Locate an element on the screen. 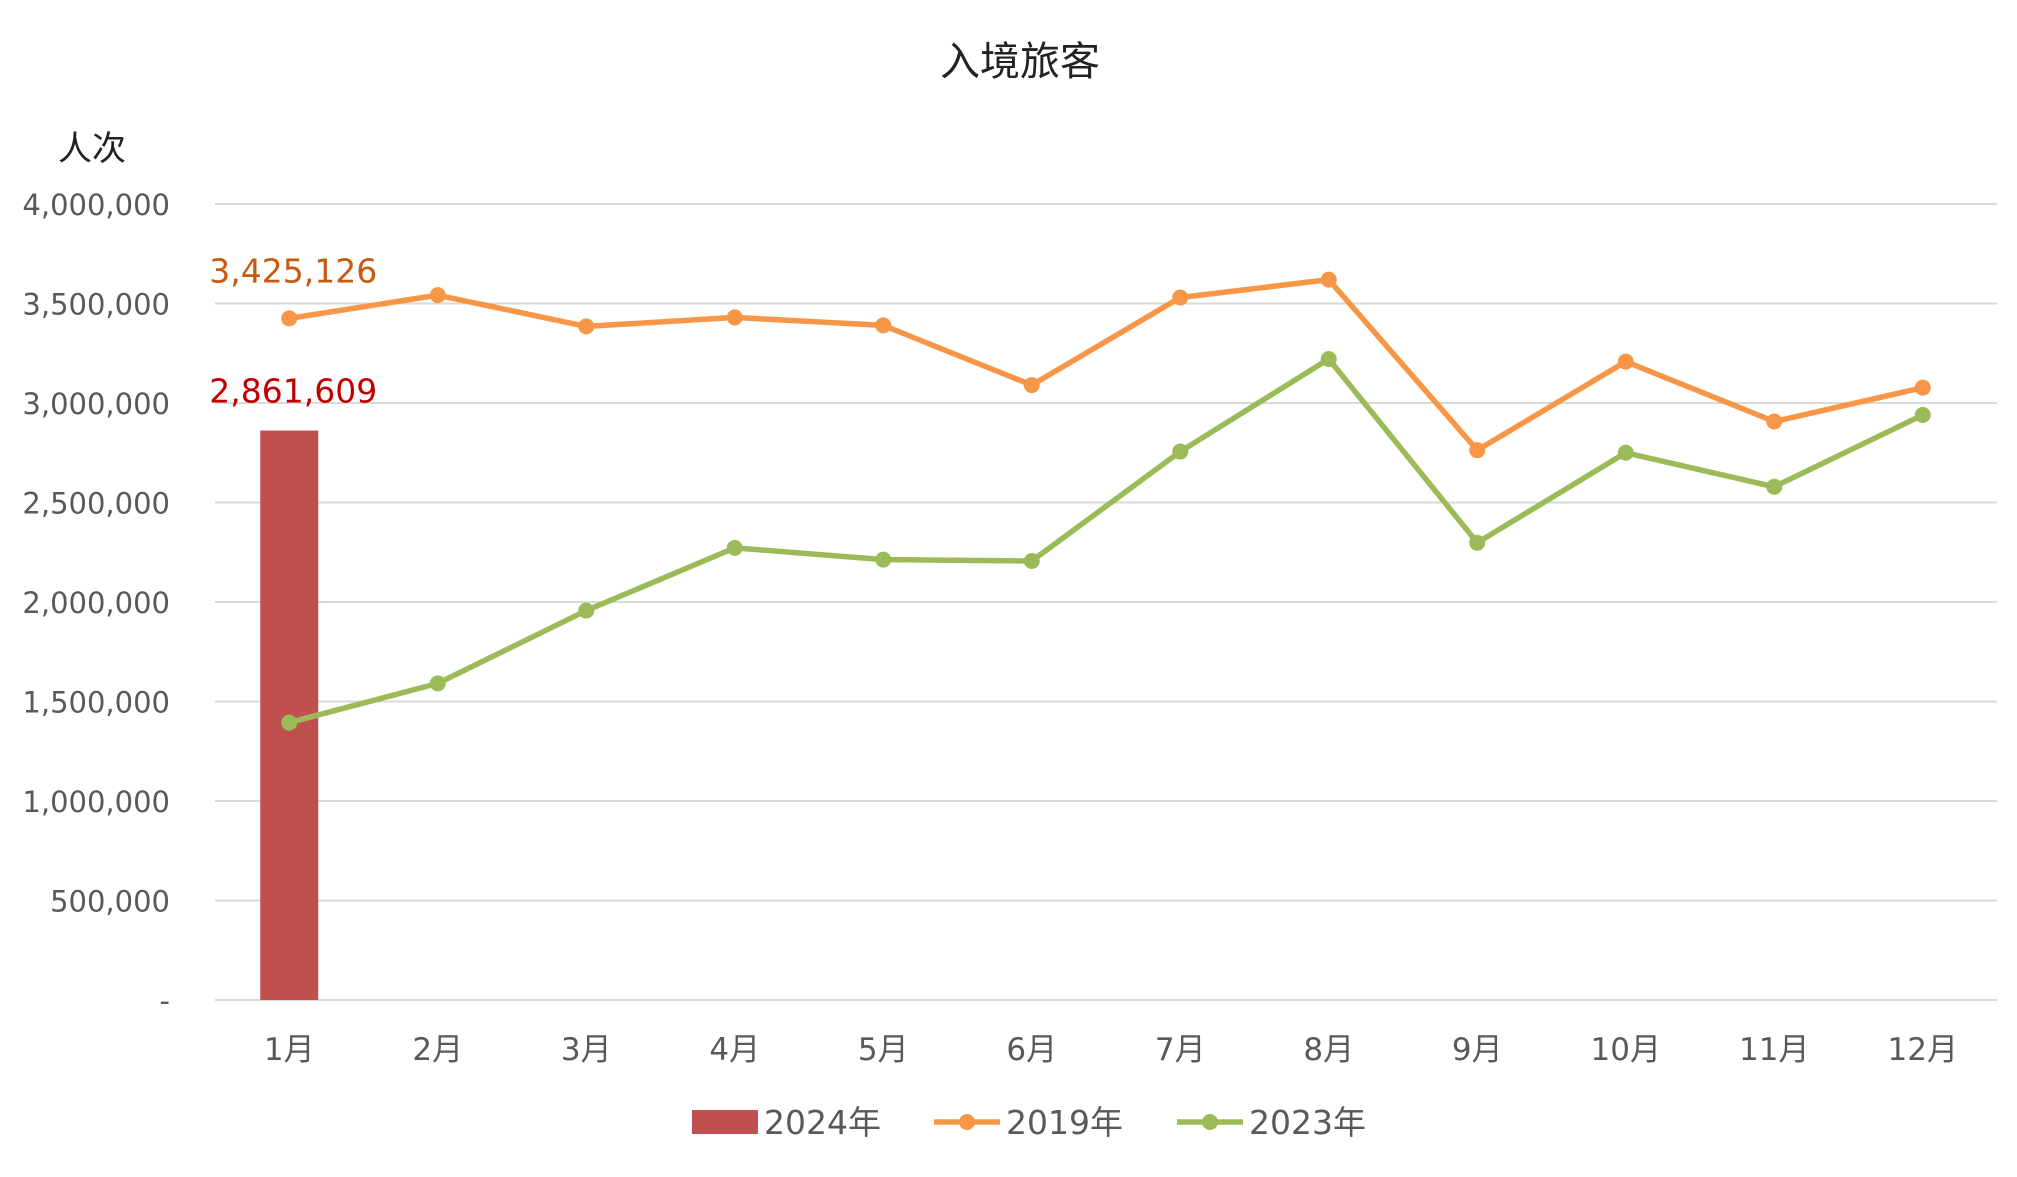 The width and height of the screenshot is (2017, 1177). y-tick-label: 1,000,000 is located at coordinates (96, 802).